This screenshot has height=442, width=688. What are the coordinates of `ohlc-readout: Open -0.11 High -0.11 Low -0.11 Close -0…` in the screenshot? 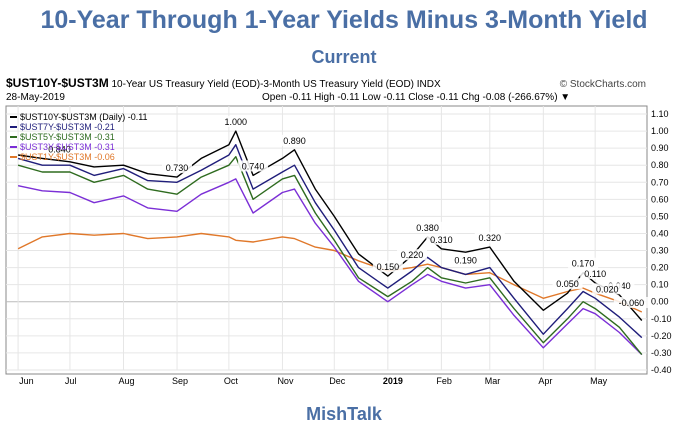 It's located at (416, 97).